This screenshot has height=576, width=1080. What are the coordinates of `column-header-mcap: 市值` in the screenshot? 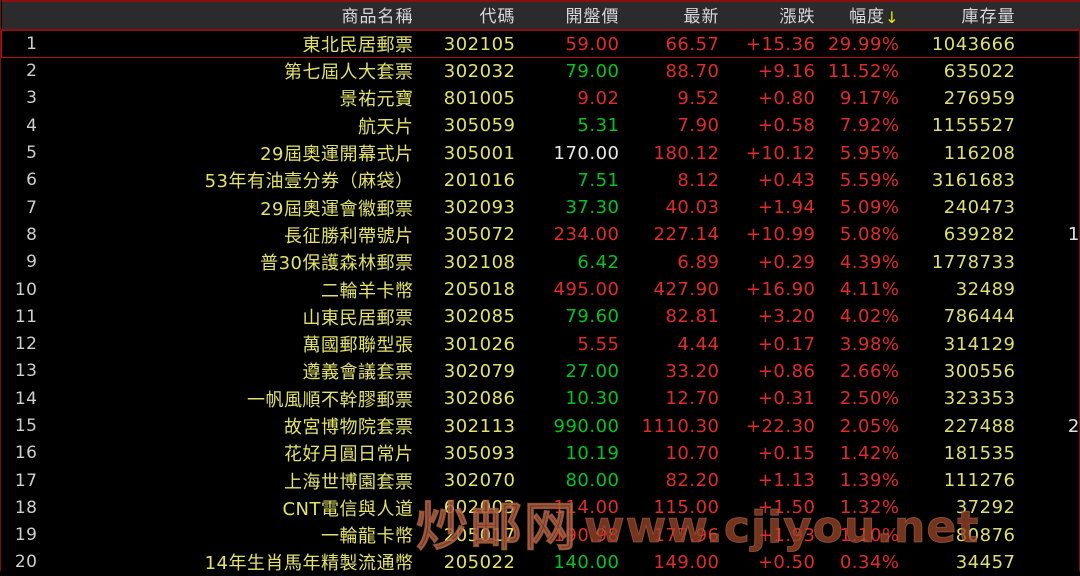 It's located at (1051, 15).